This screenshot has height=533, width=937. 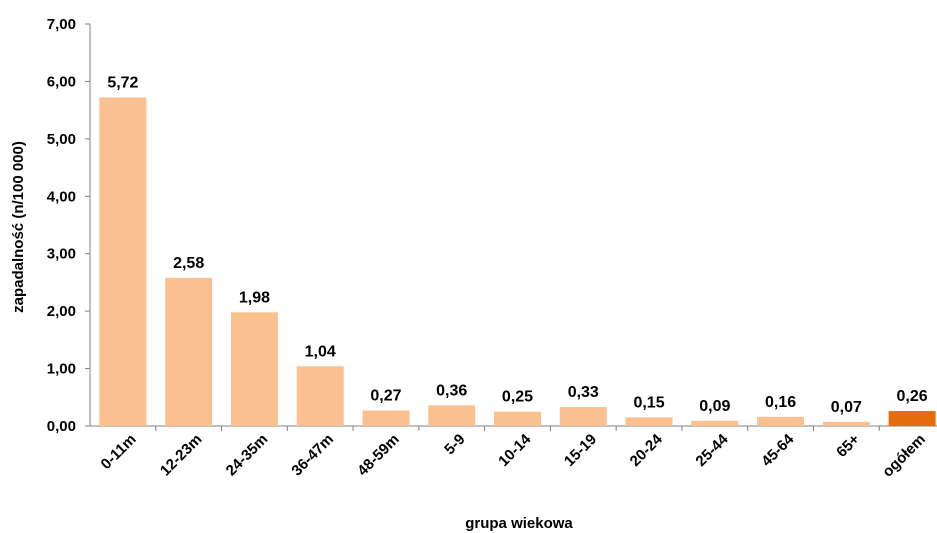 I want to click on data-label: 0,15, so click(x=648, y=402).